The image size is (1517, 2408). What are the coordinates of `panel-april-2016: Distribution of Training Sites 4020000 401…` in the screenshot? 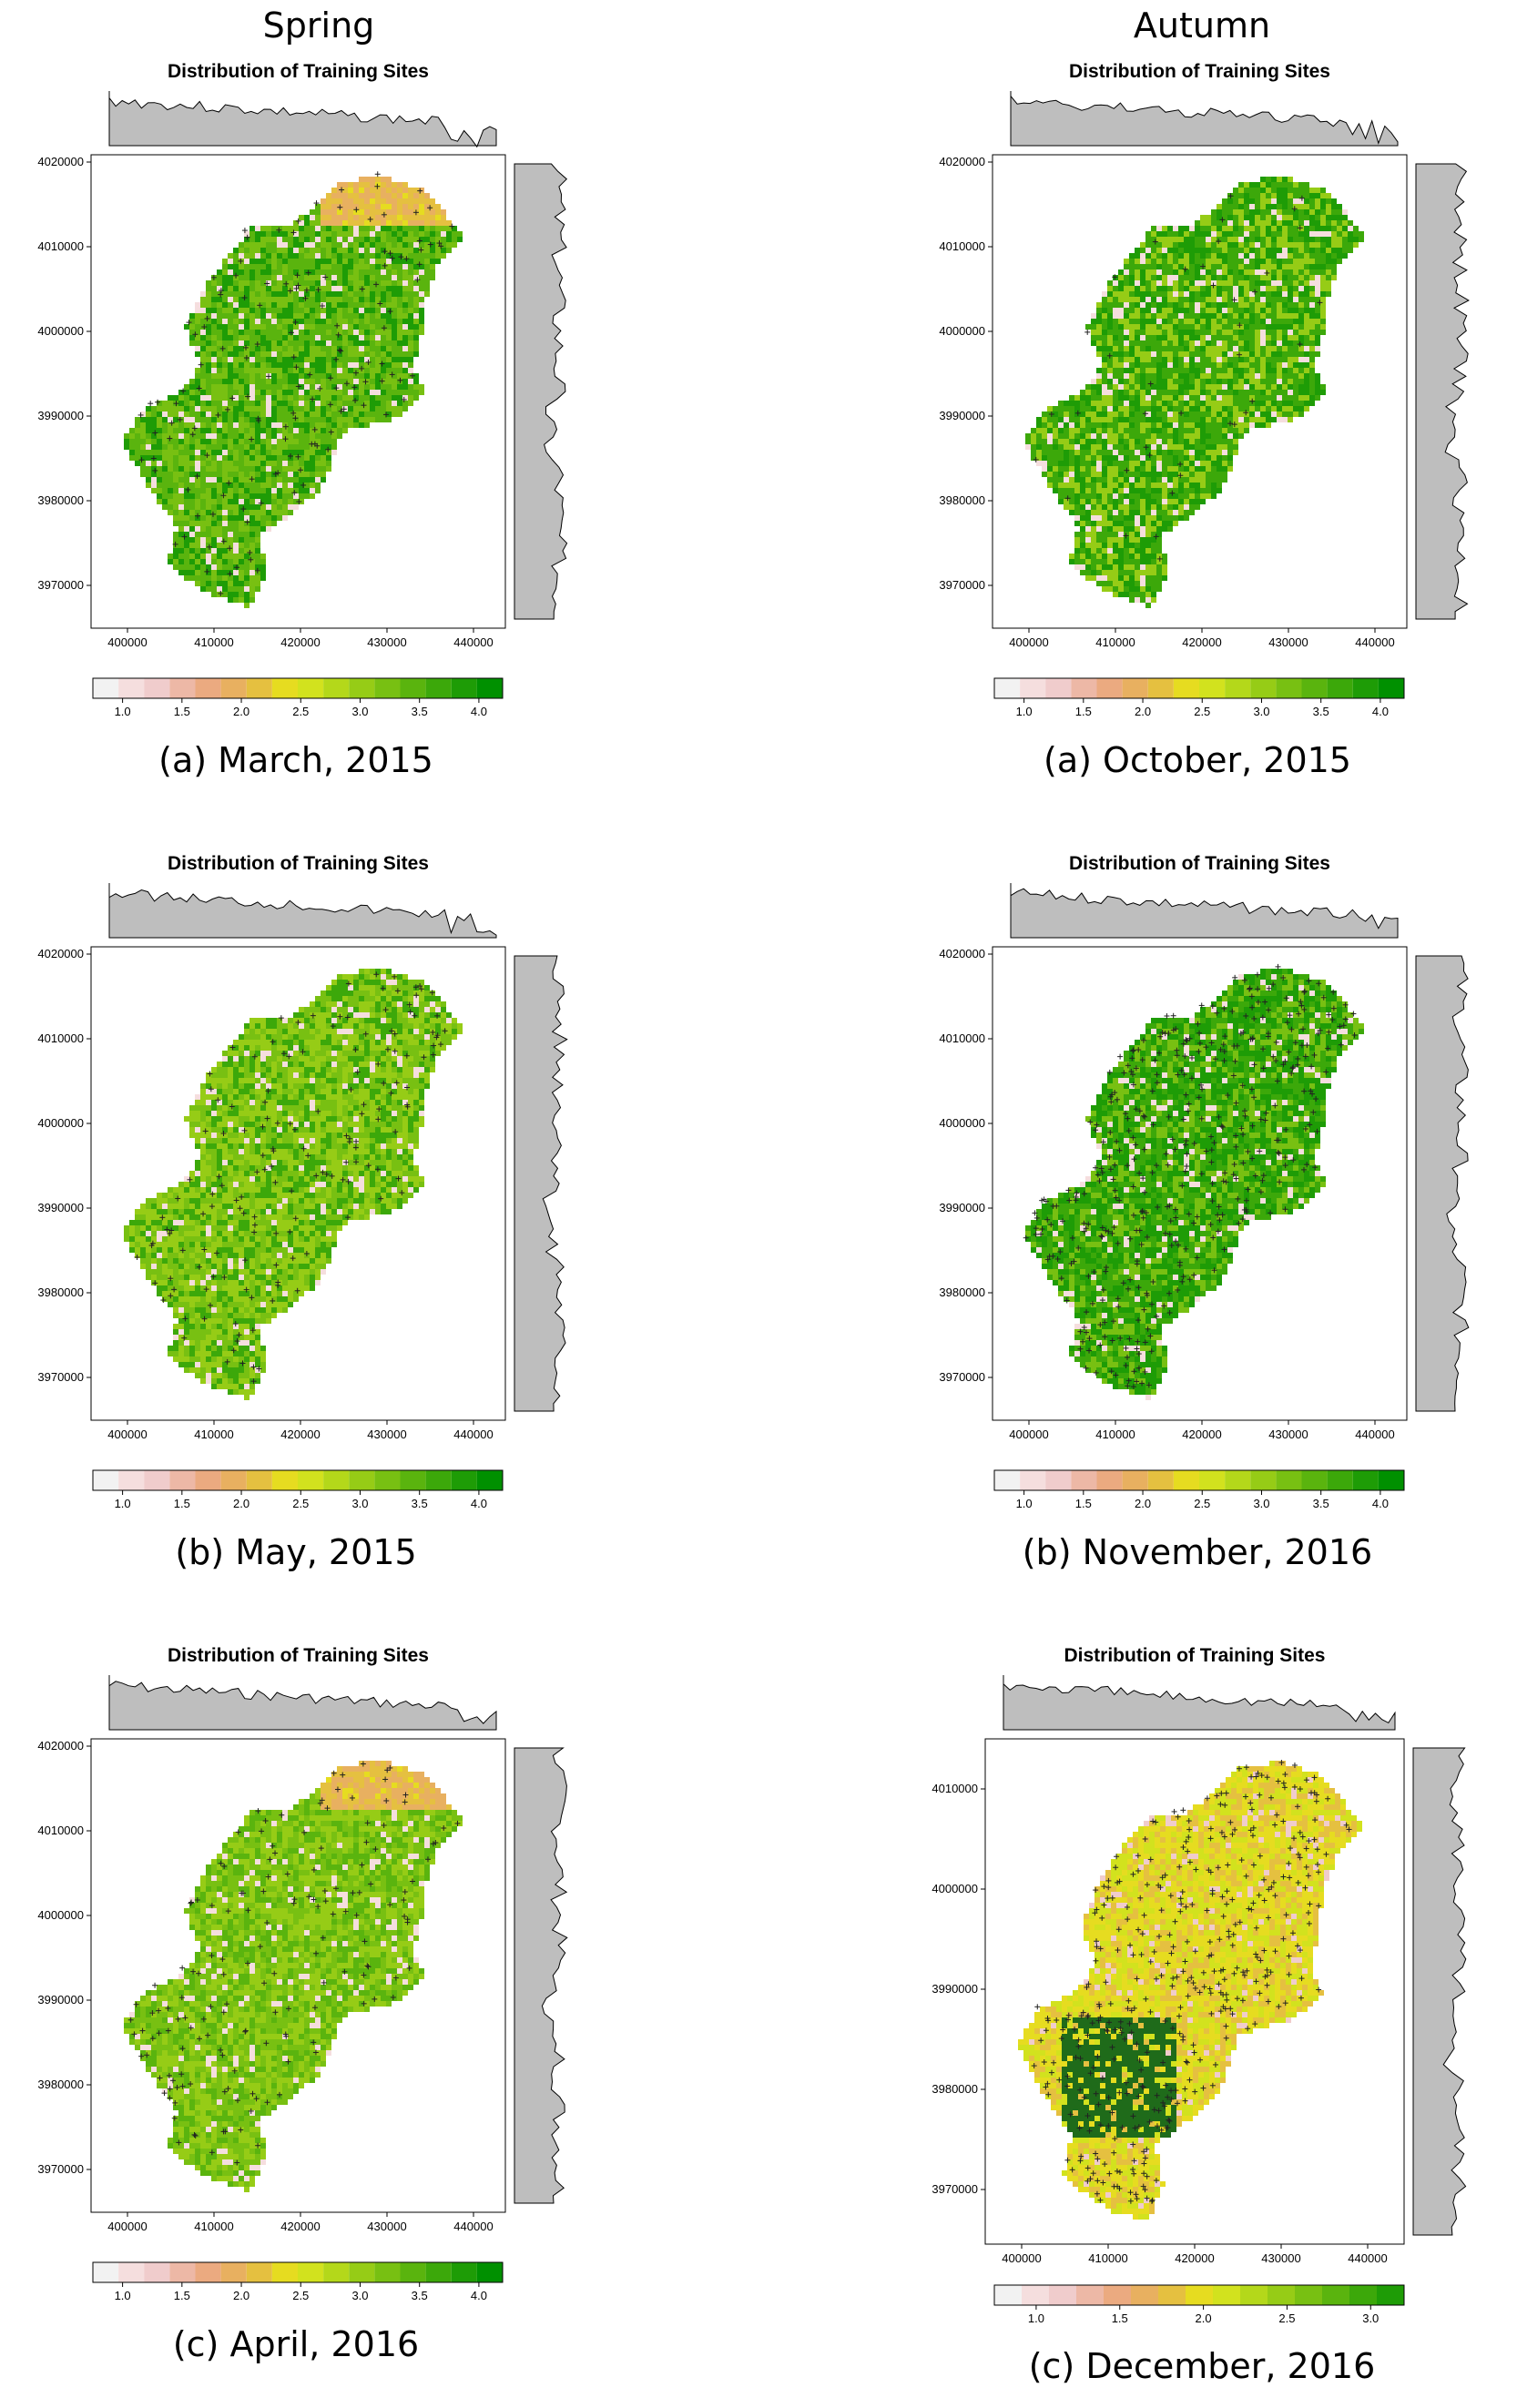 It's located at (364, 2016).